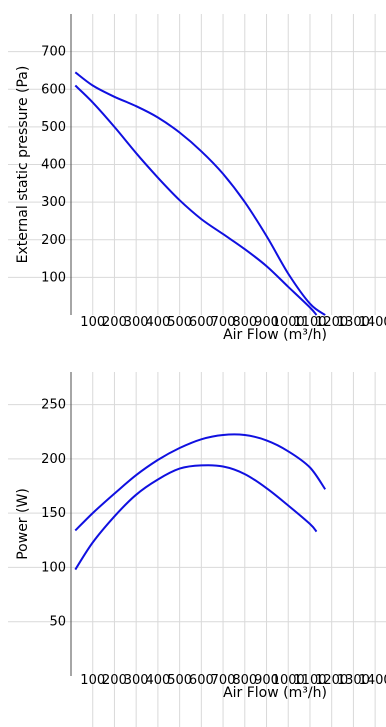 The width and height of the screenshot is (386, 727). Describe the element at coordinates (53, 202) in the screenshot. I see `y-tick-label: 300` at that location.